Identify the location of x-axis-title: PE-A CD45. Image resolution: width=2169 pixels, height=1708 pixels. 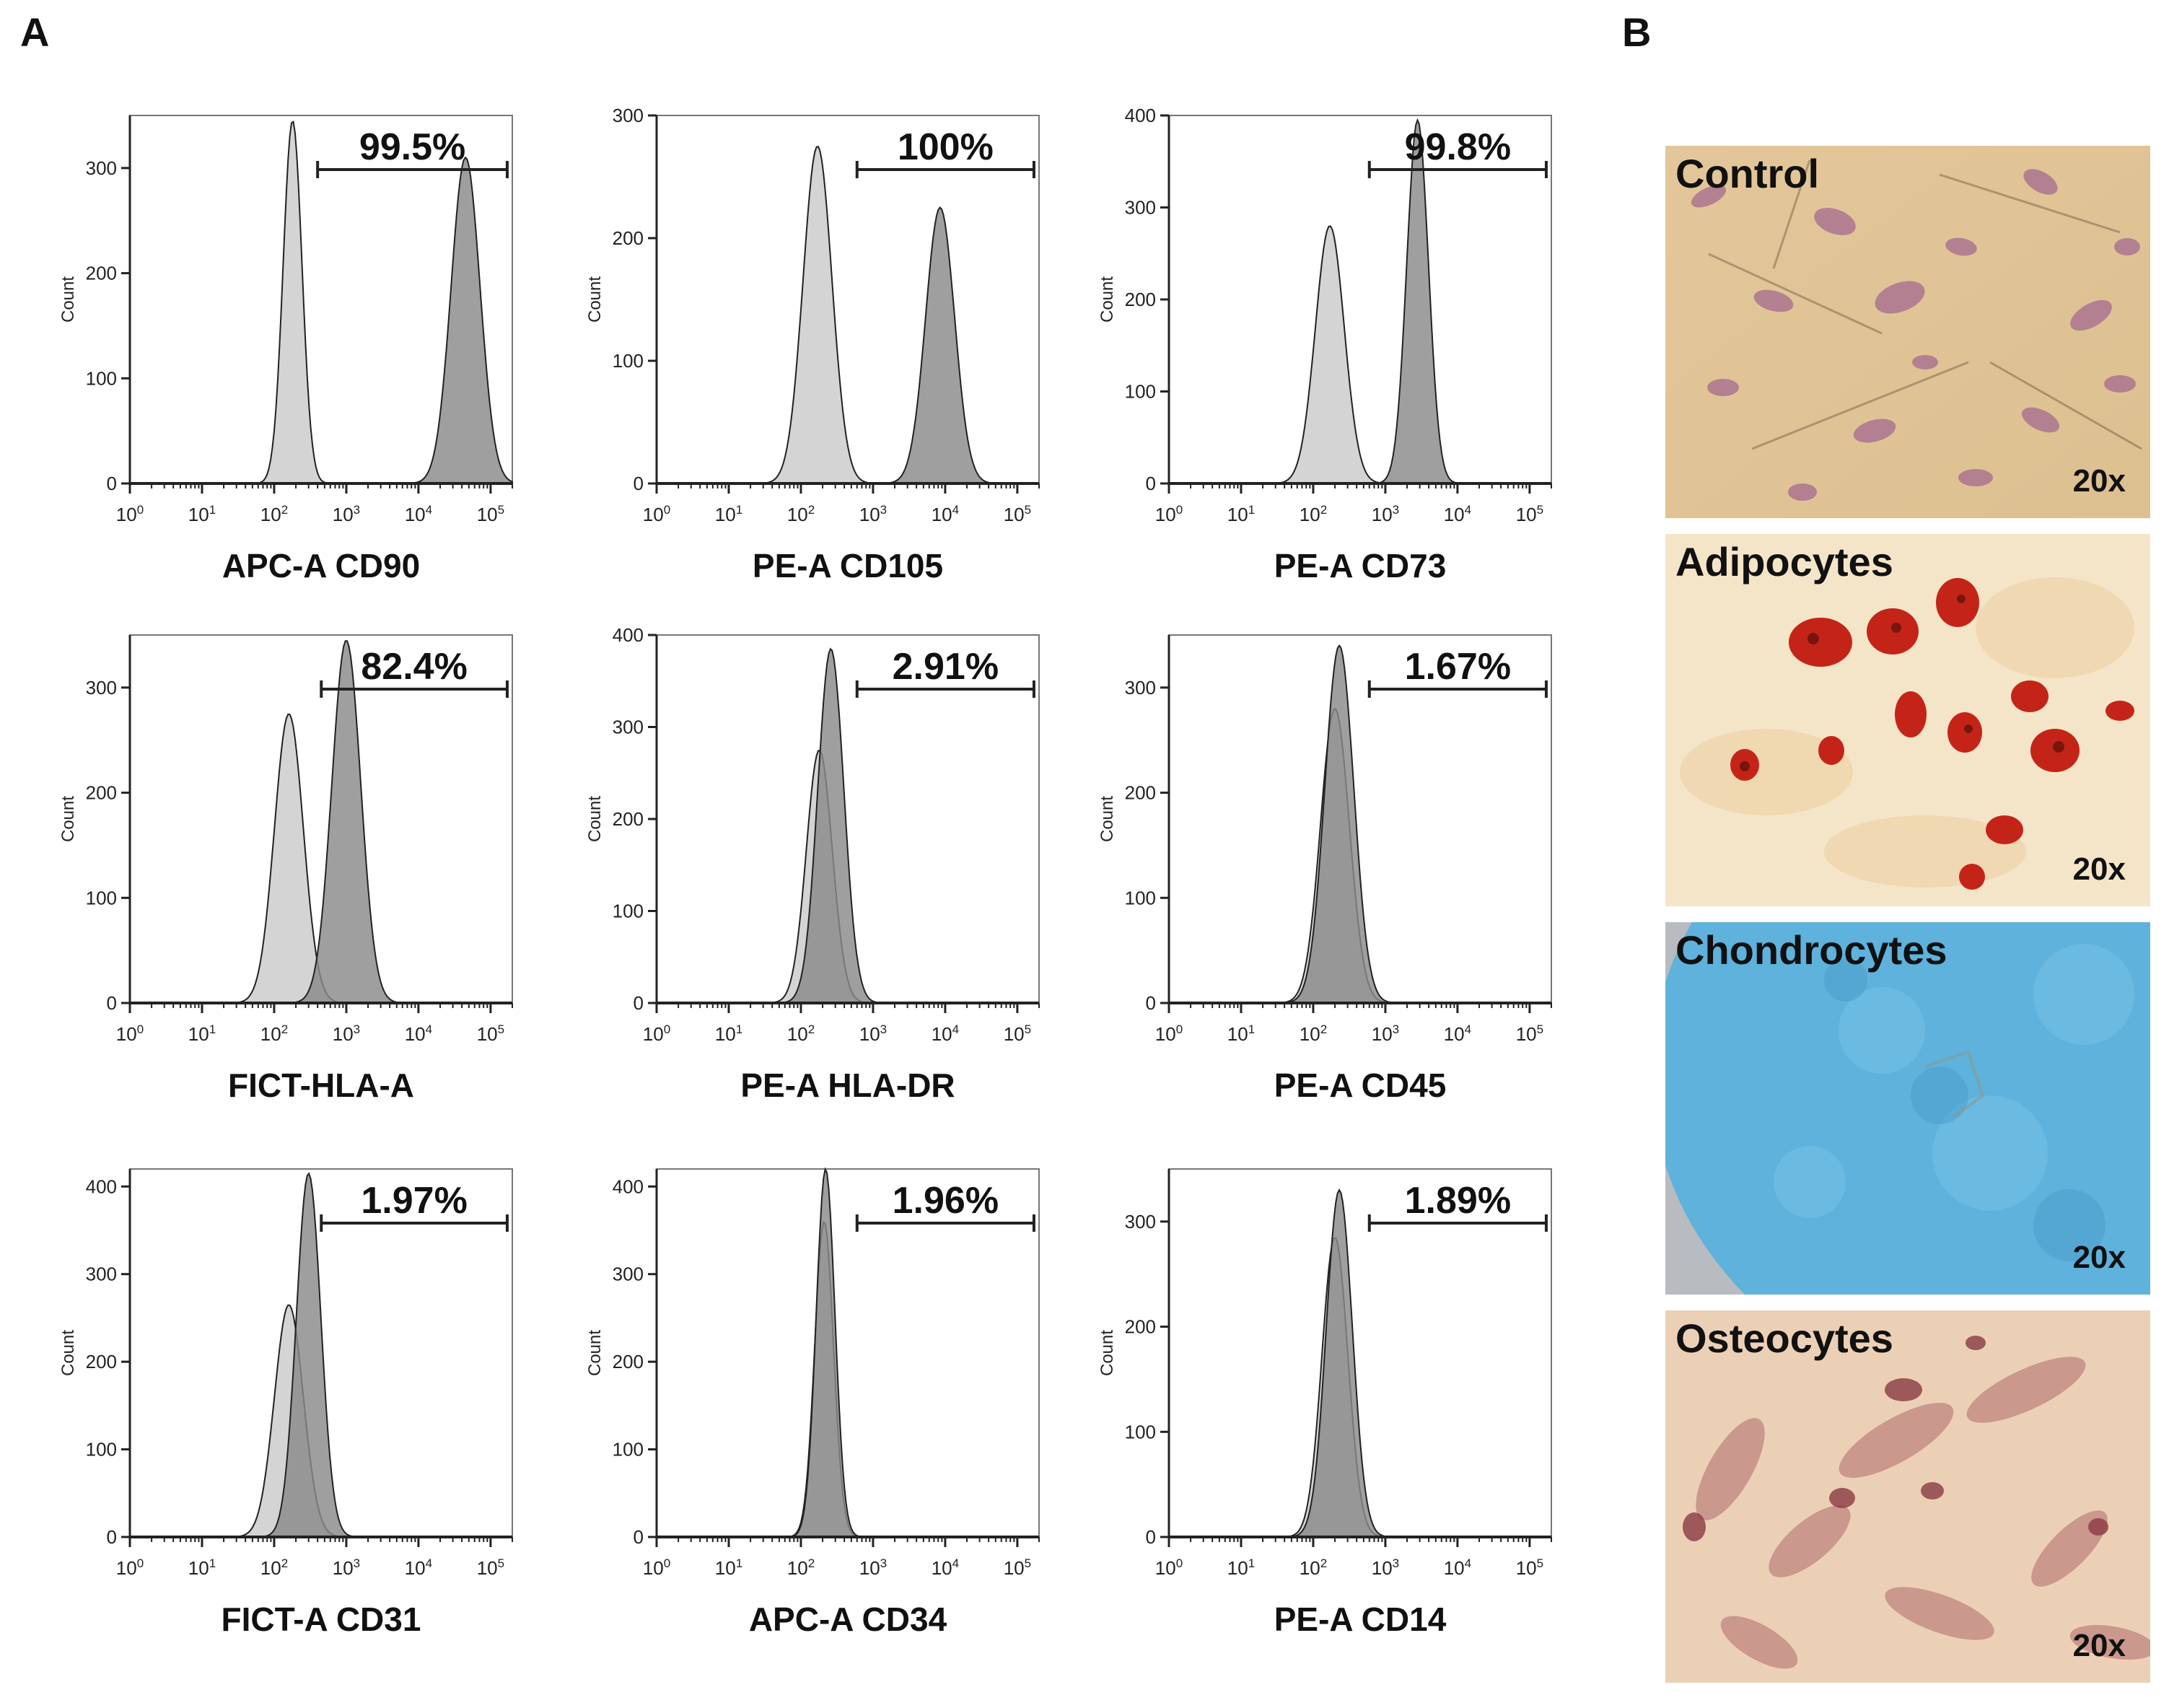
(1360, 1085).